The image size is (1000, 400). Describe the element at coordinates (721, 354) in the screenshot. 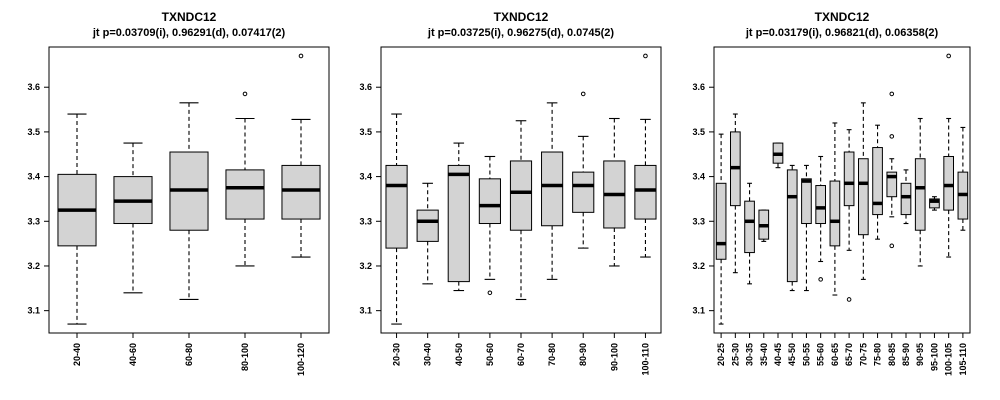

I see `x-category-label: 20-25` at that location.